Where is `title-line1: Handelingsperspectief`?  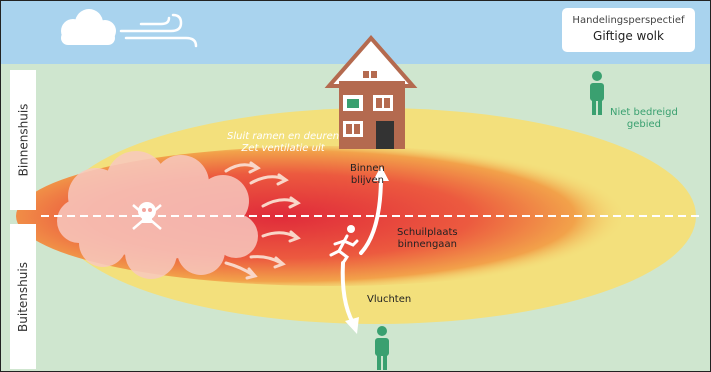 title-line1: Handelingsperspectief is located at coordinates (628, 20).